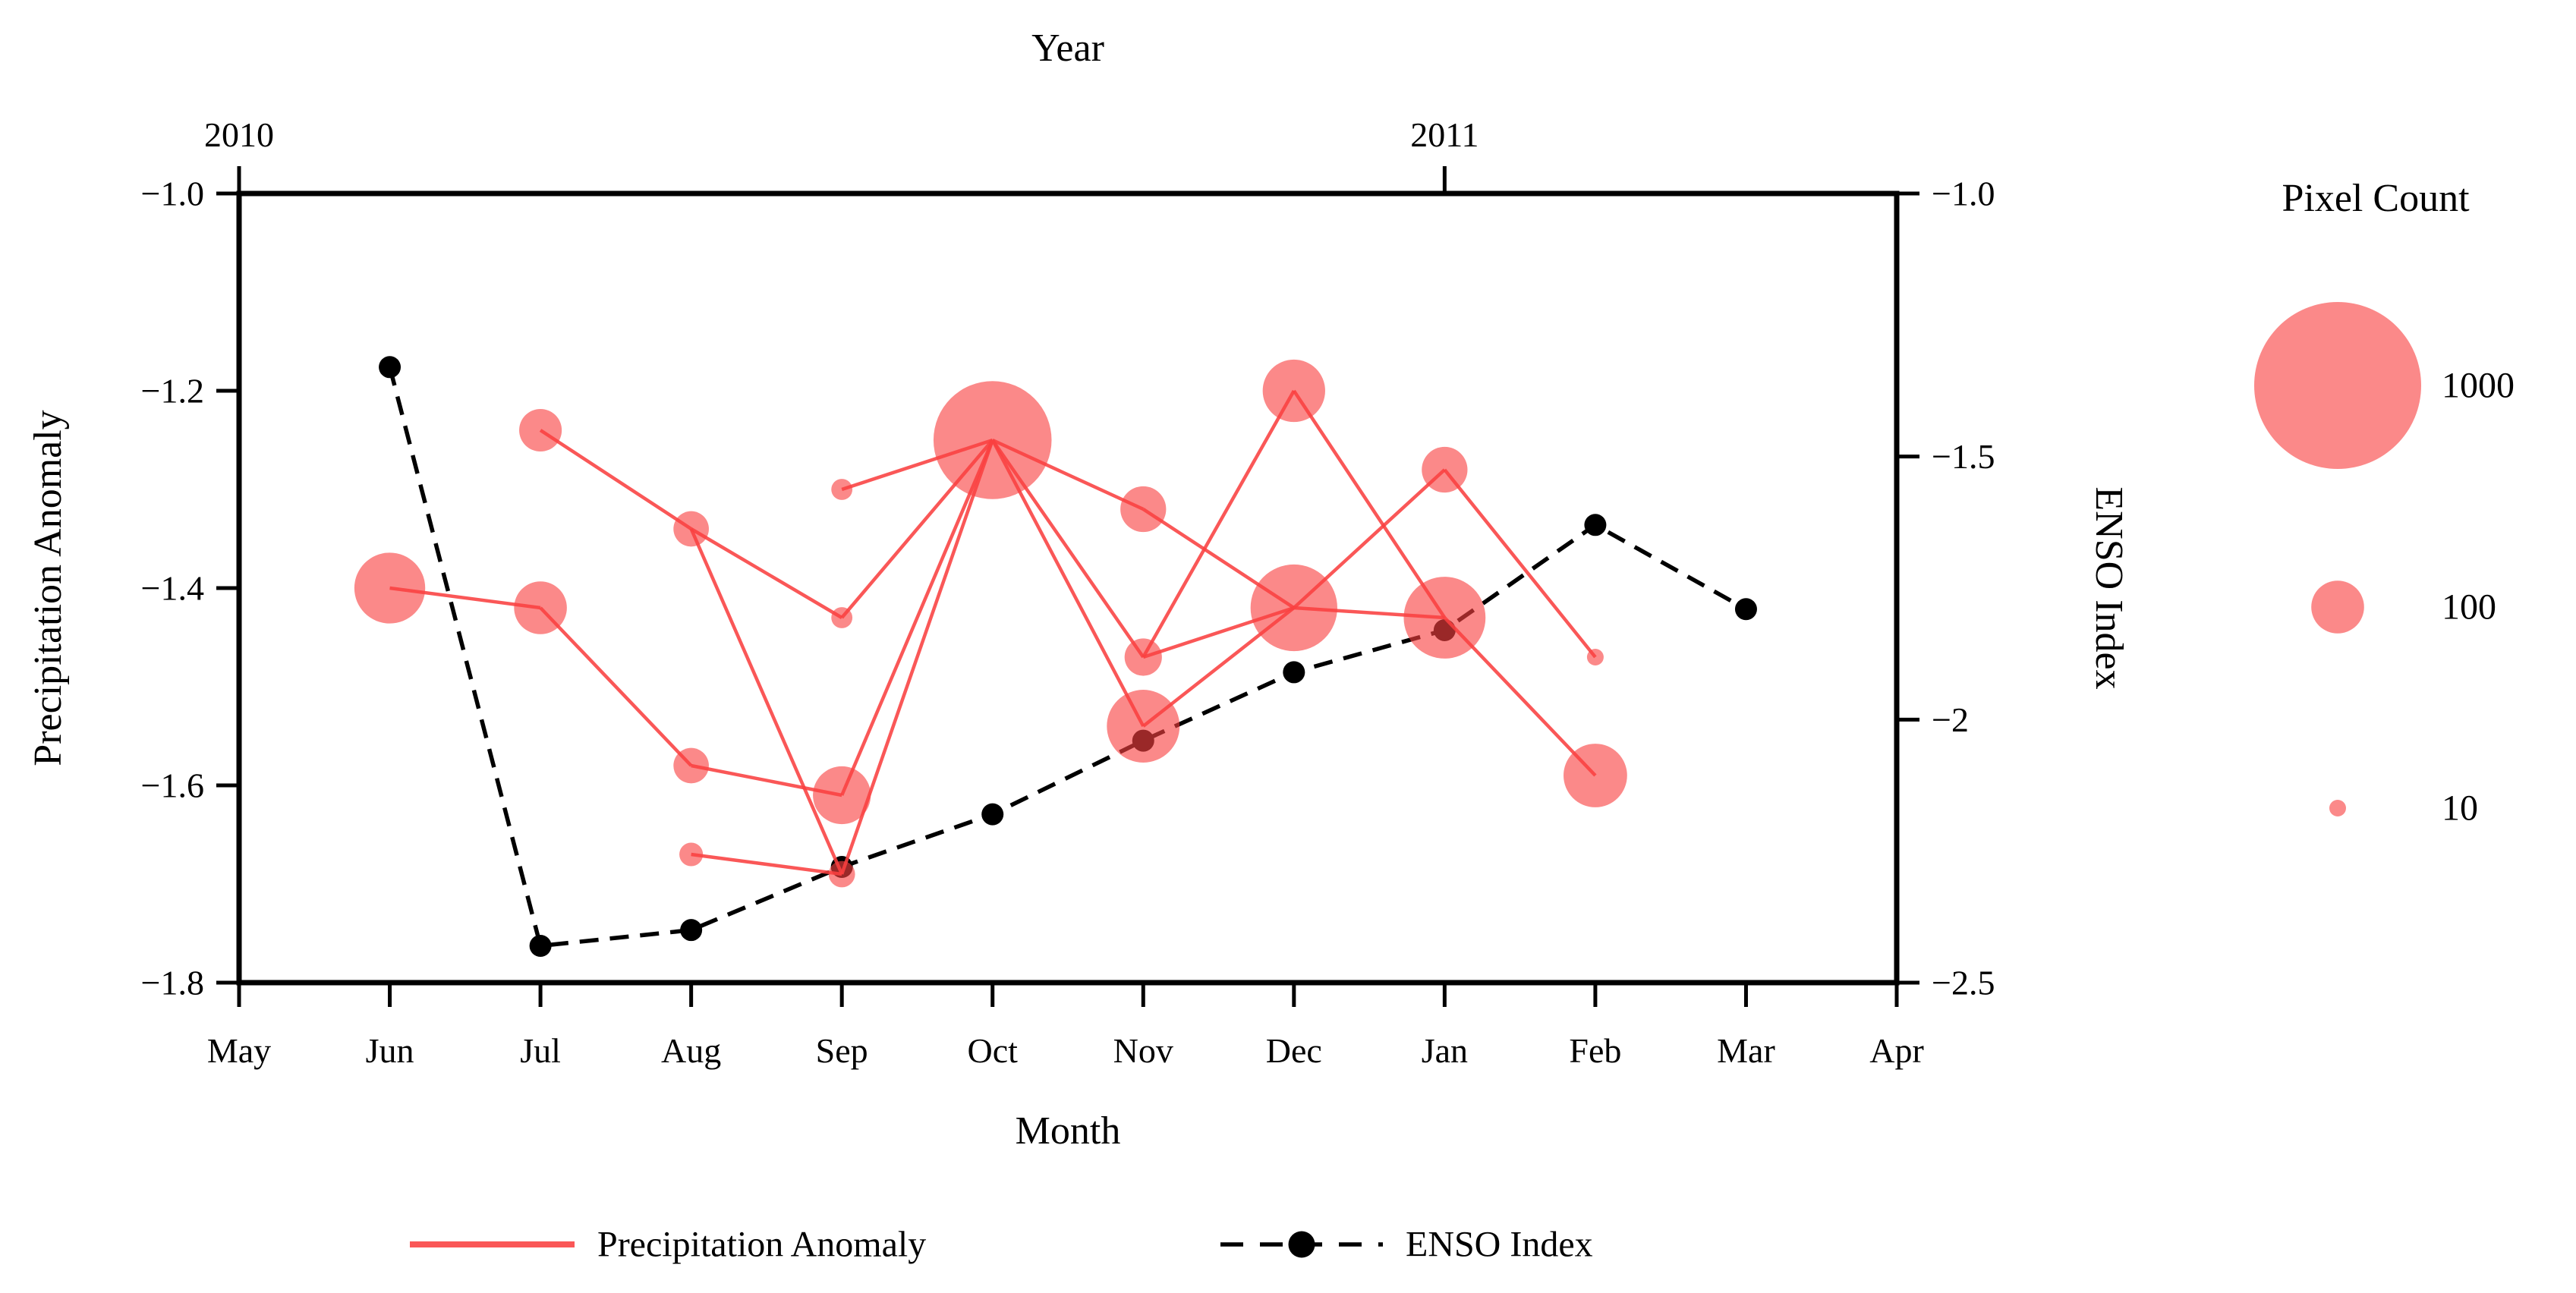 The height and width of the screenshot is (1293, 2576). I want to click on year-label-2010: 2010, so click(239, 134).